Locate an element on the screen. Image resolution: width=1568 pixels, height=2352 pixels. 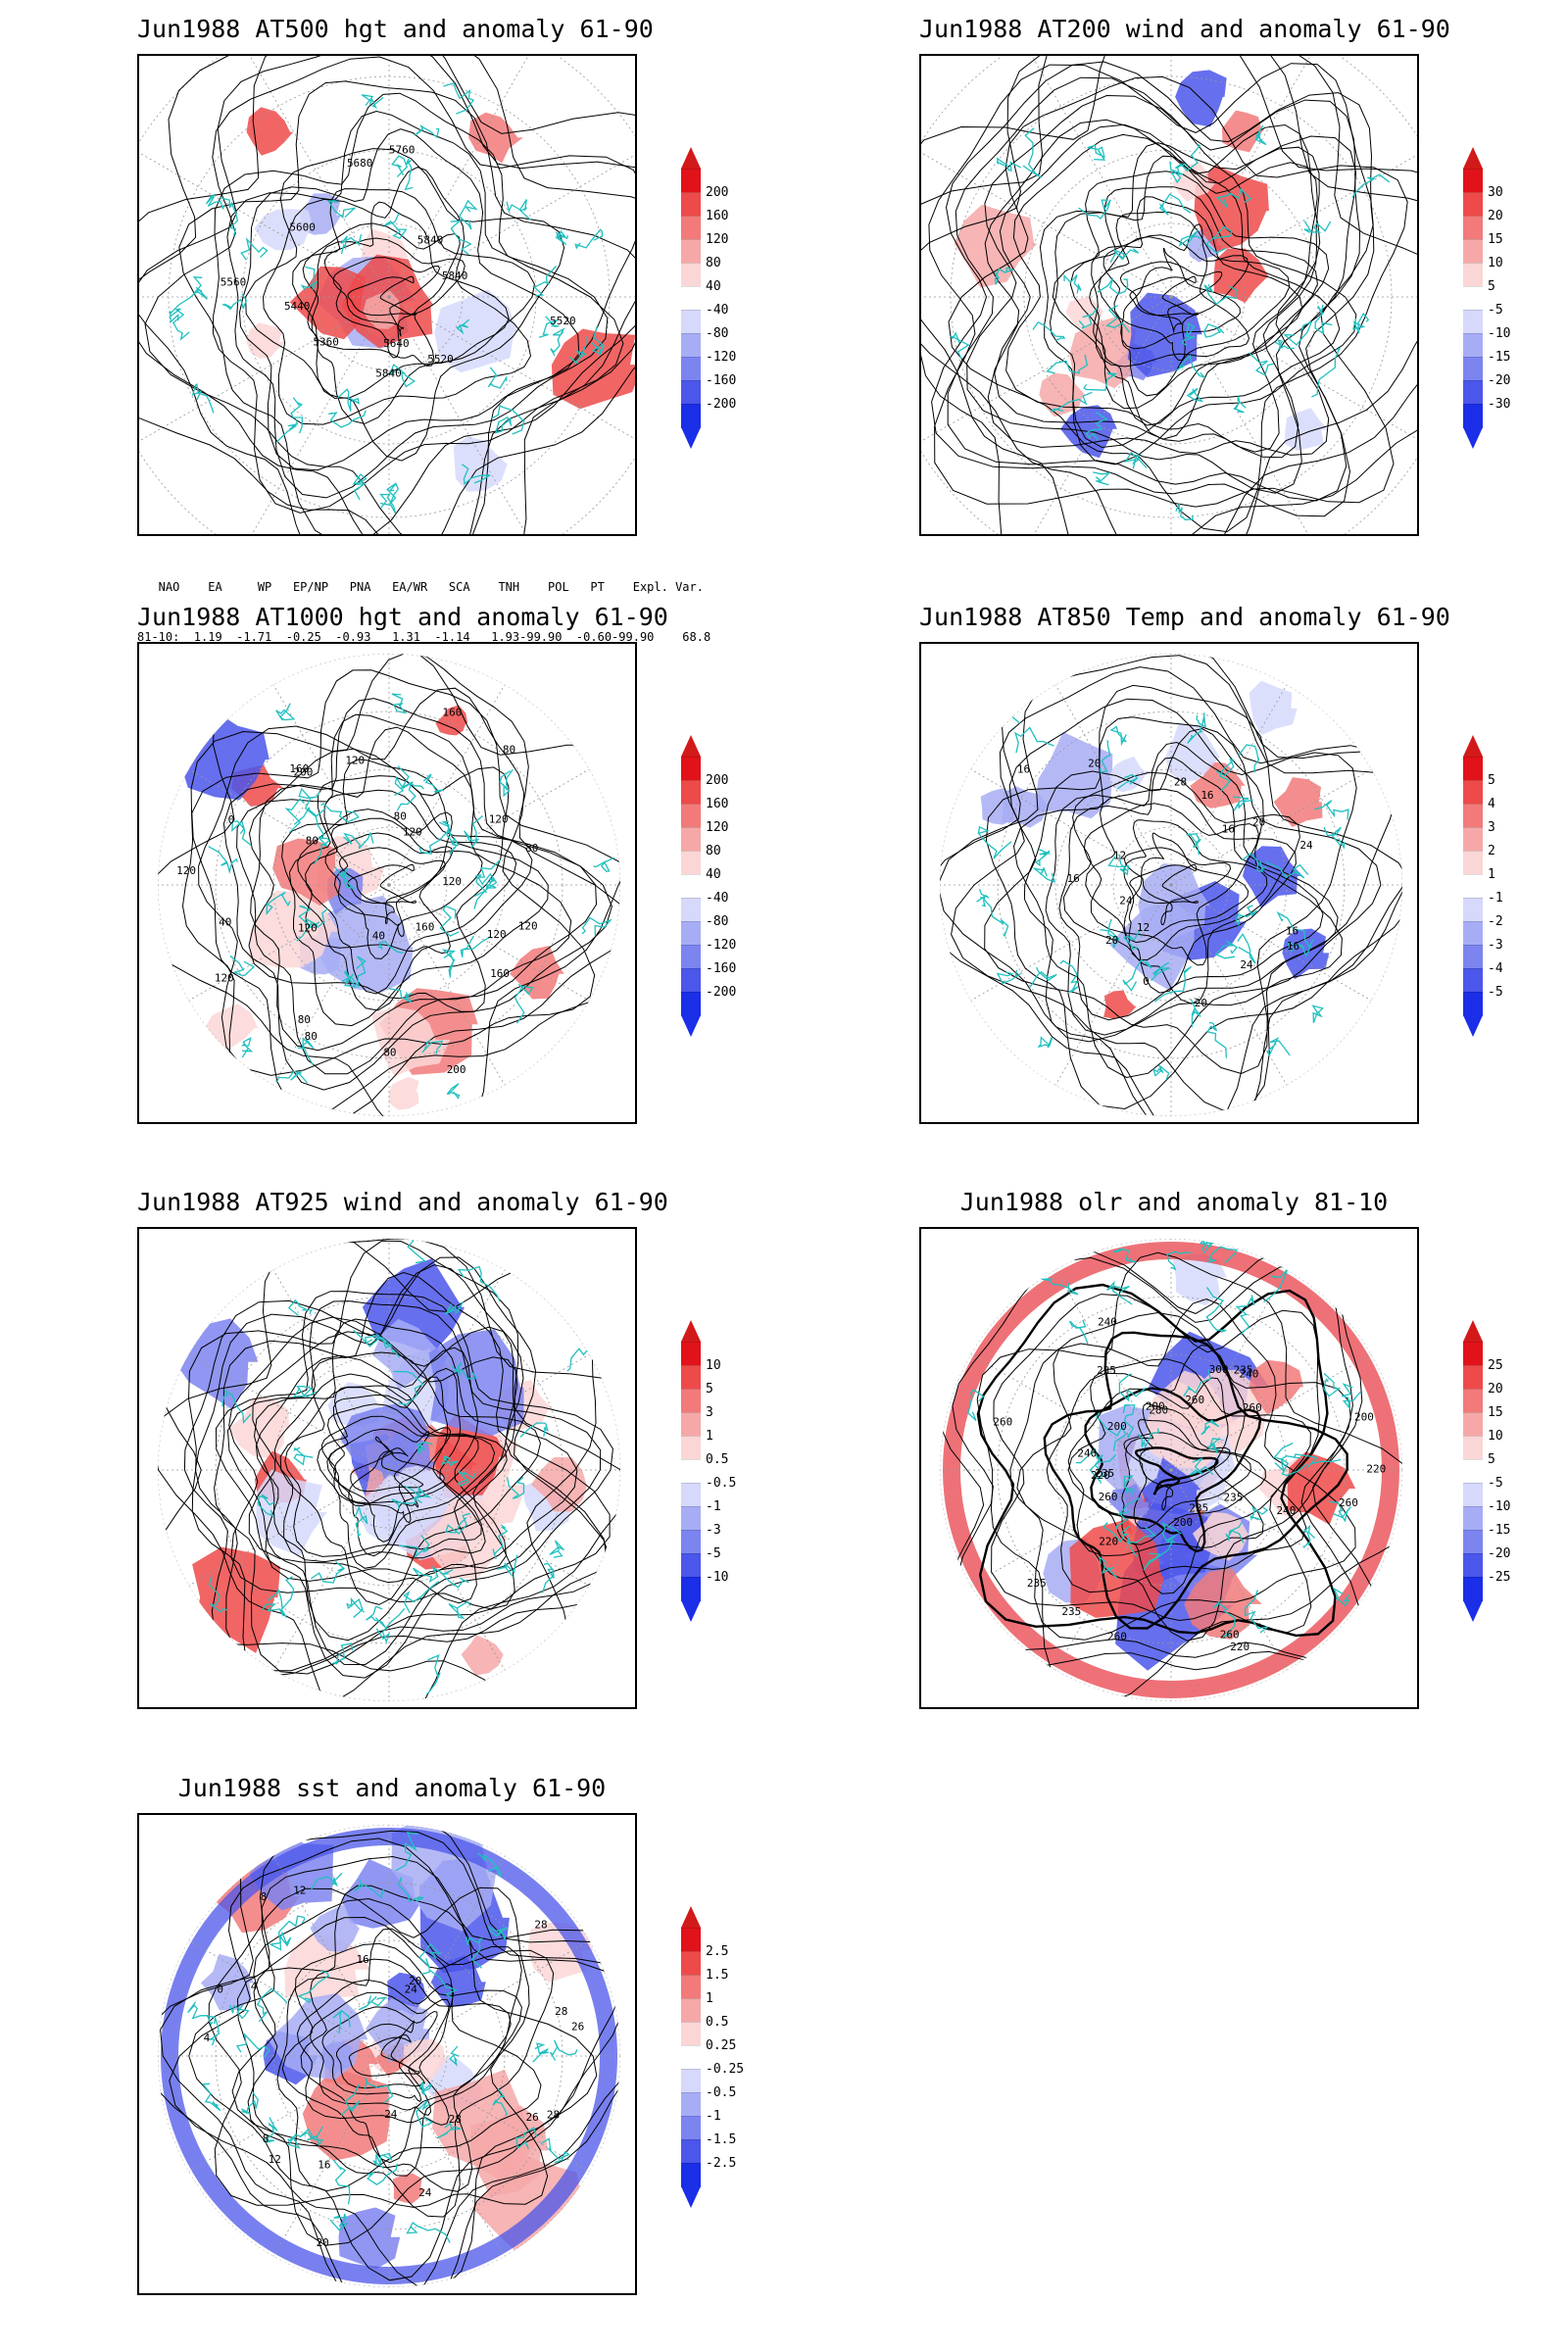
contour-label: 5840 is located at coordinates (388, 373).